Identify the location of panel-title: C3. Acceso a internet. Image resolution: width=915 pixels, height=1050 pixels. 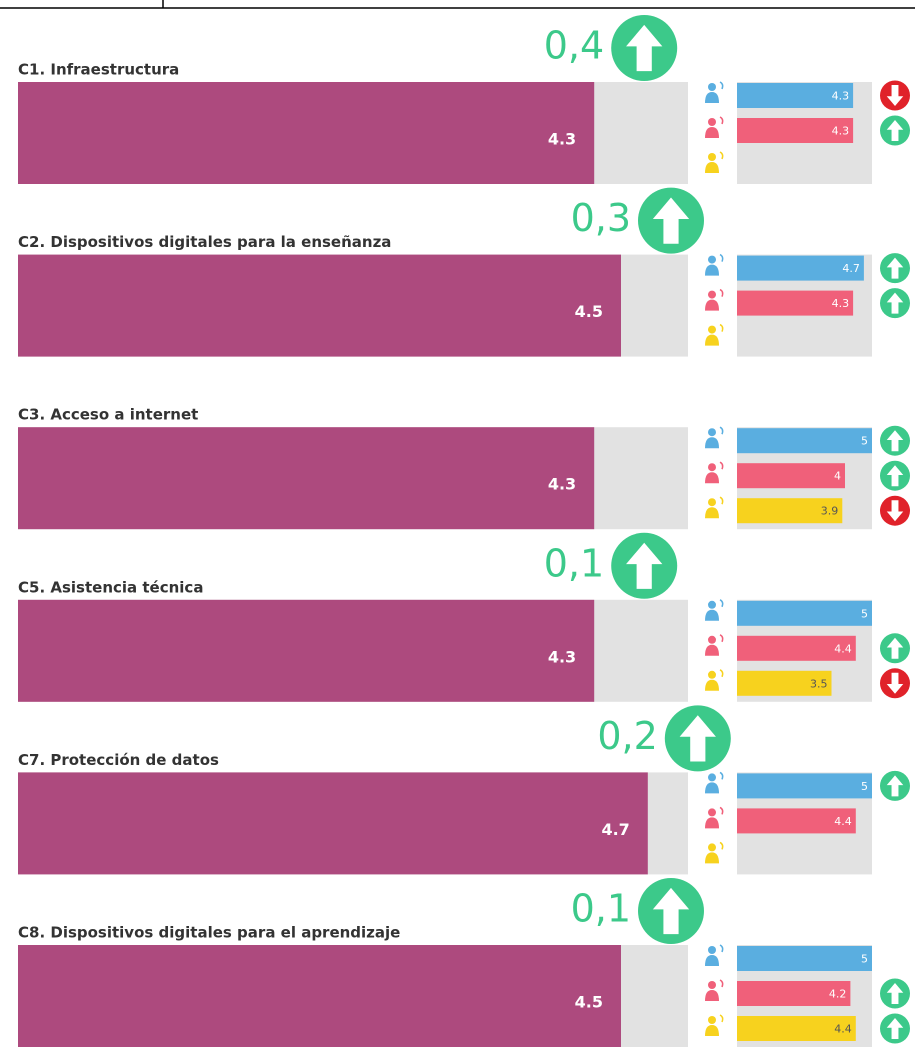
(108, 415).